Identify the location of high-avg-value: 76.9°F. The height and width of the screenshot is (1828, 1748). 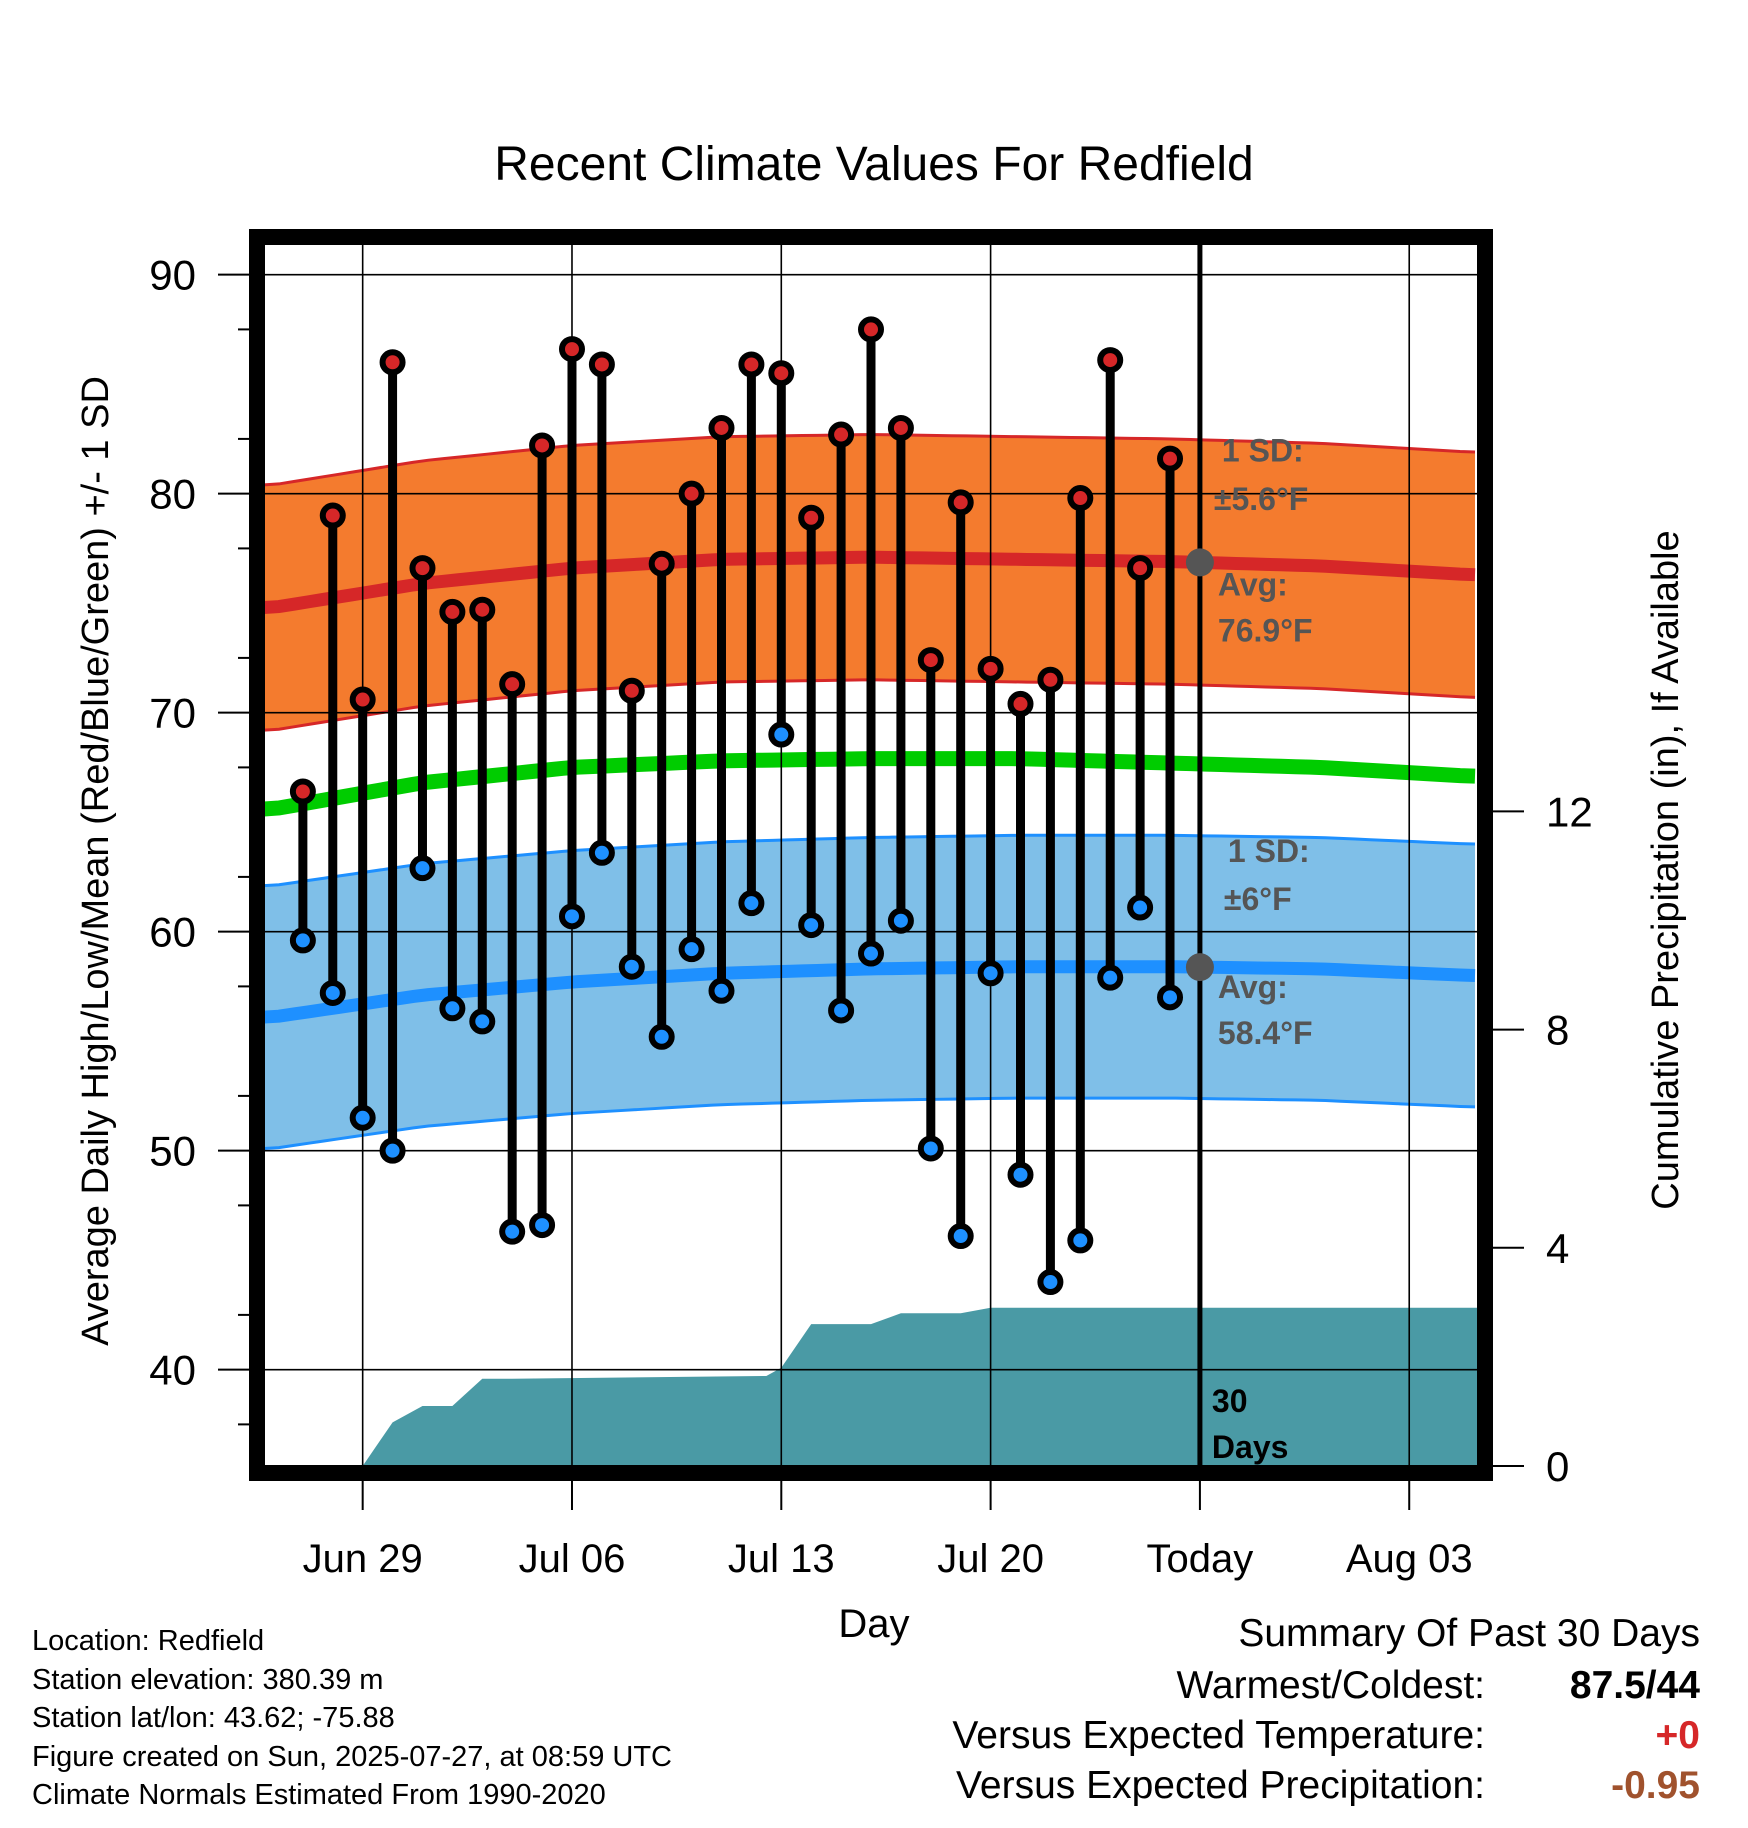
(1265, 630).